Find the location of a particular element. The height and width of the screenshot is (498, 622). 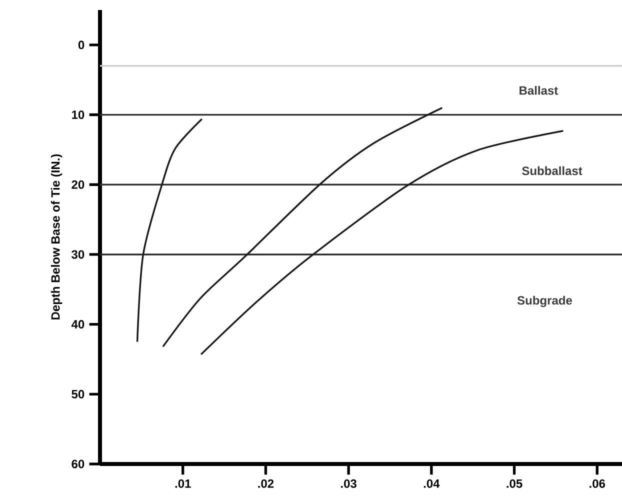

x-tick-label: .03 is located at coordinates (348, 483).